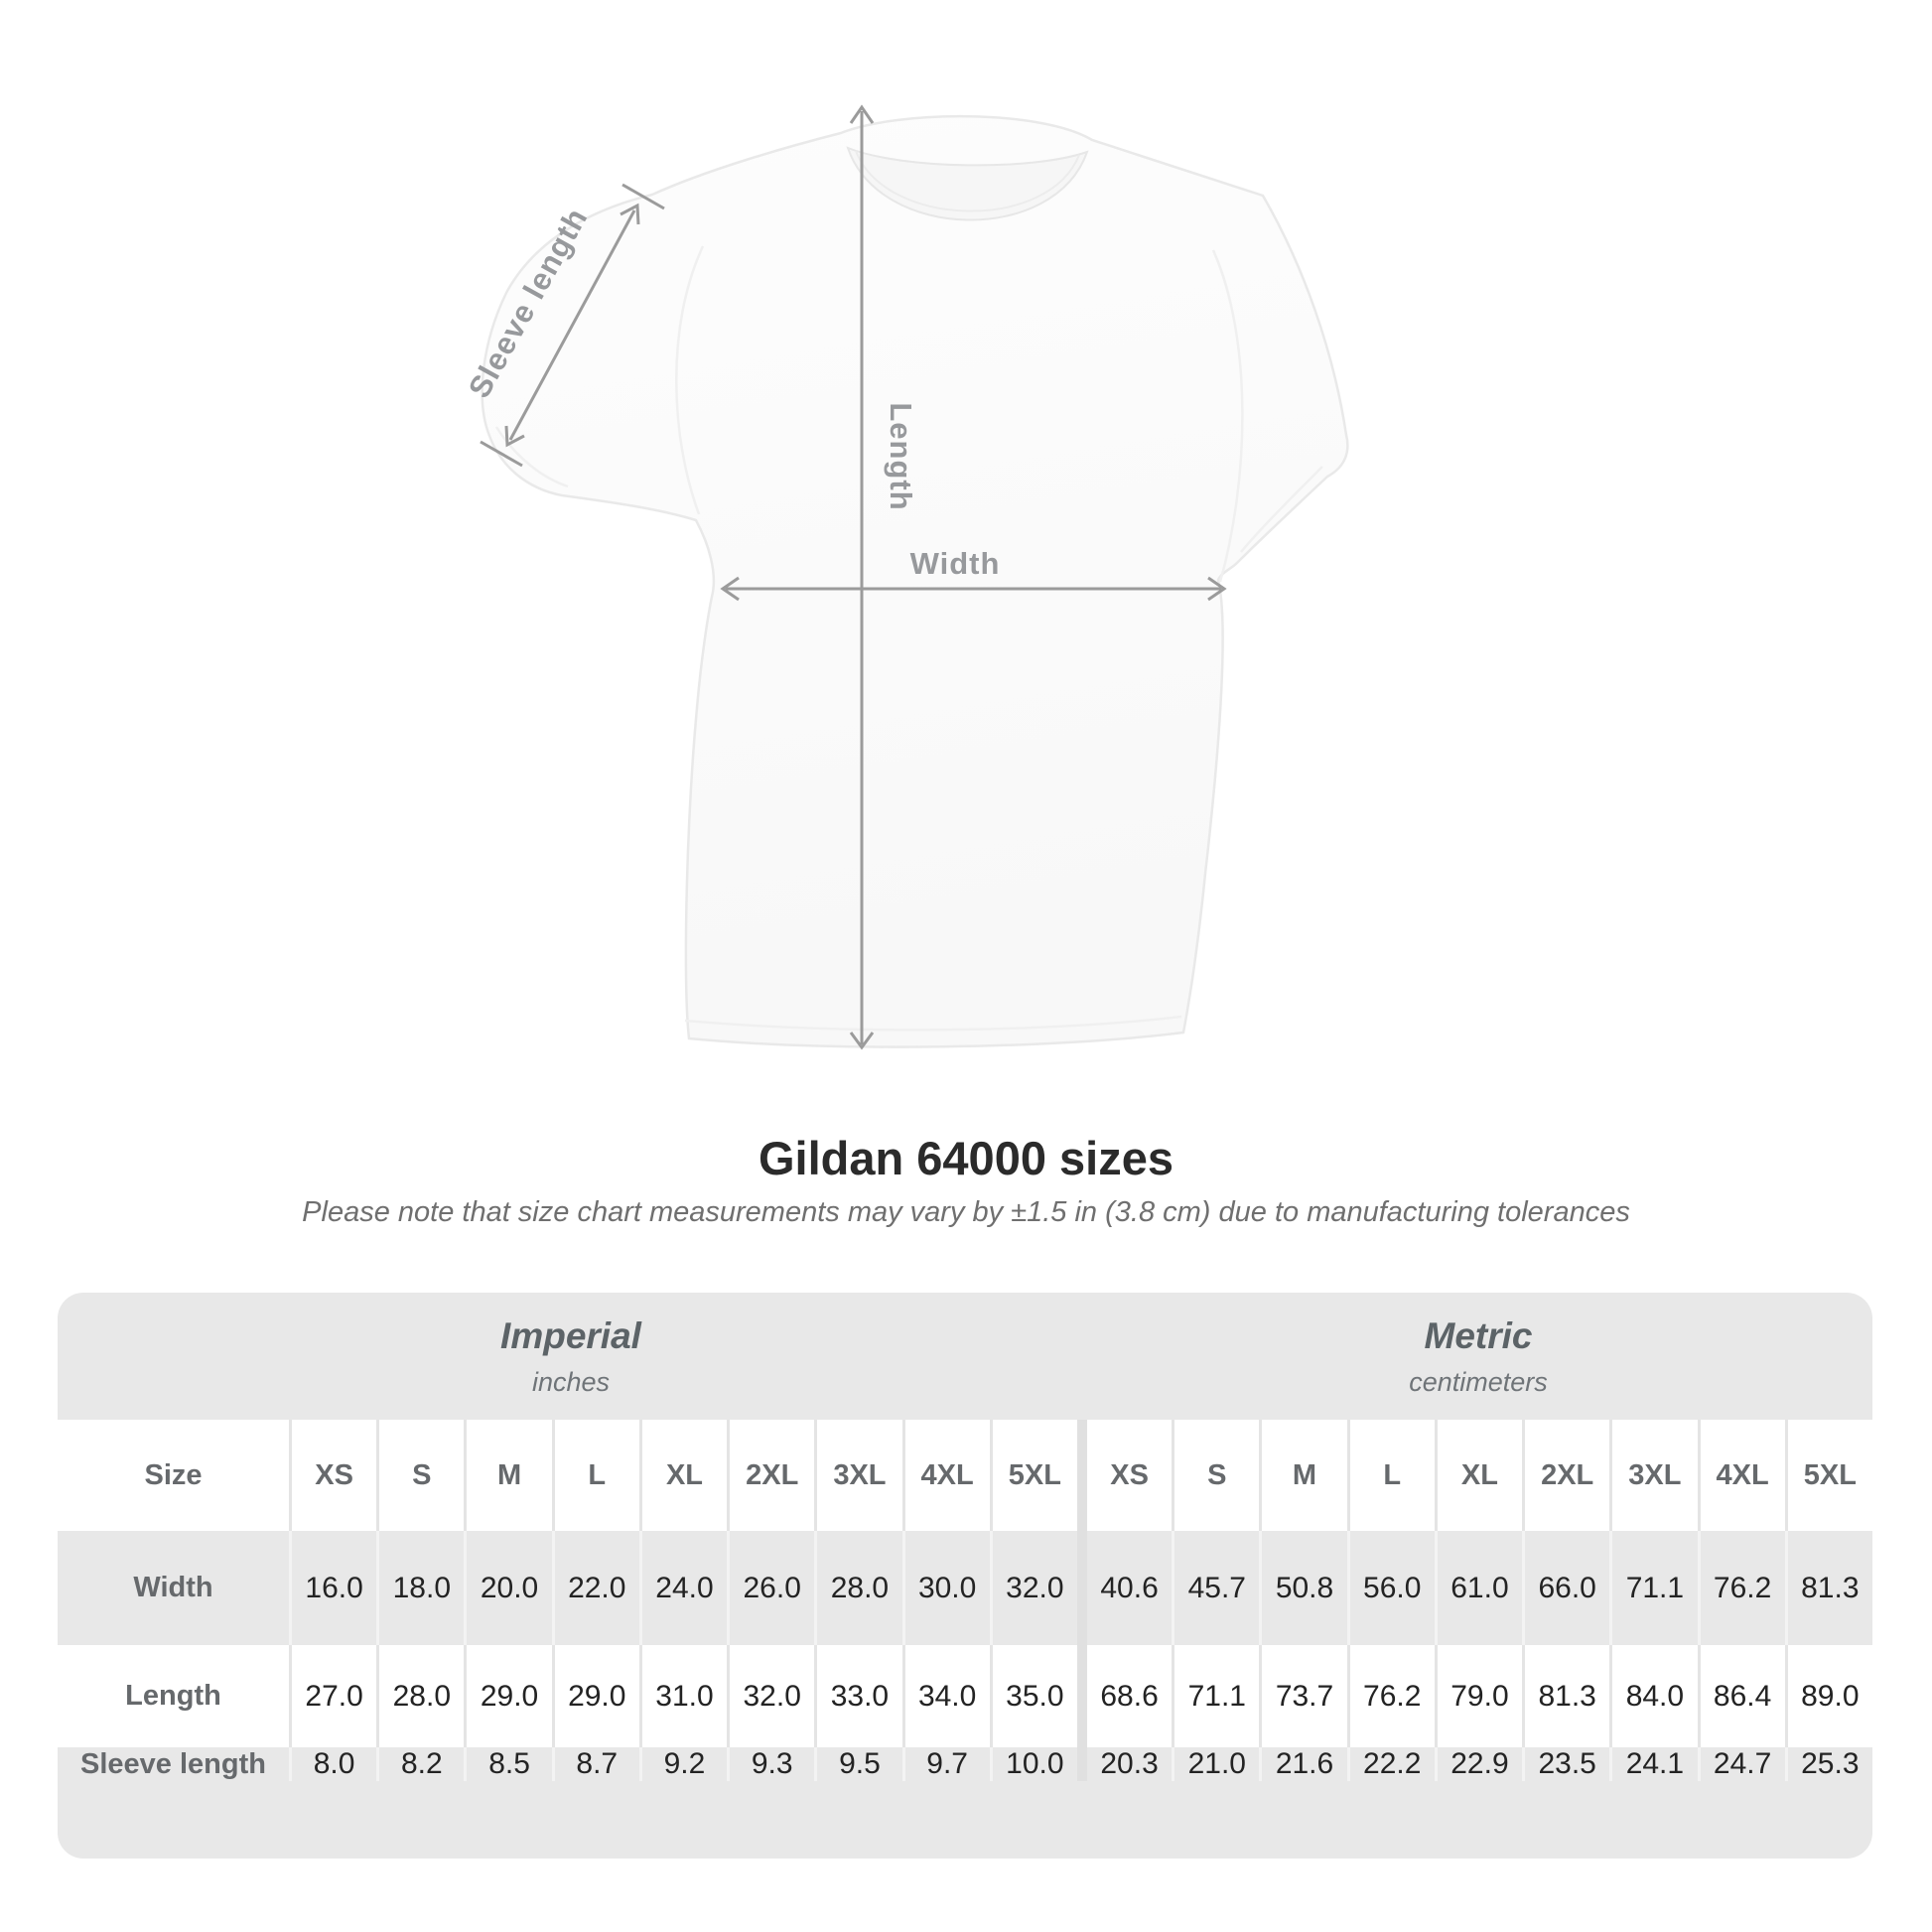 This screenshot has width=1932, height=1932. I want to click on value-cell: 30.0, so click(946, 1588).